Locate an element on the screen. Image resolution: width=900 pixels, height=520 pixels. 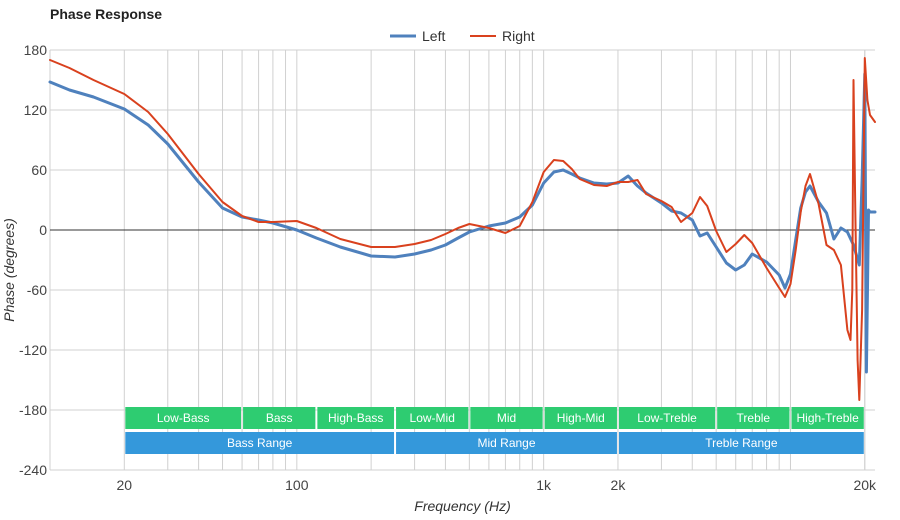
y-tick-label: 60 is located at coordinates (39, 170).